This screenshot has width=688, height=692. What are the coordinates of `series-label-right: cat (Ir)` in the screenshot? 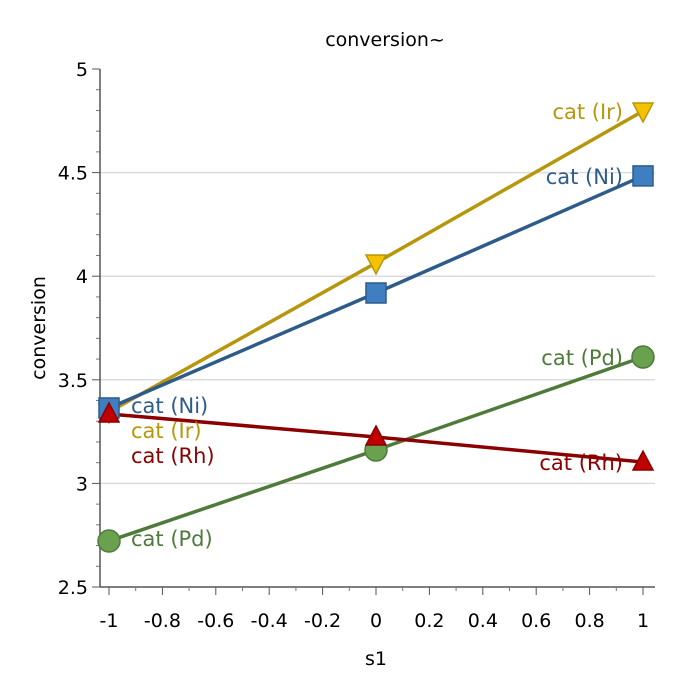 It's located at (587, 112).